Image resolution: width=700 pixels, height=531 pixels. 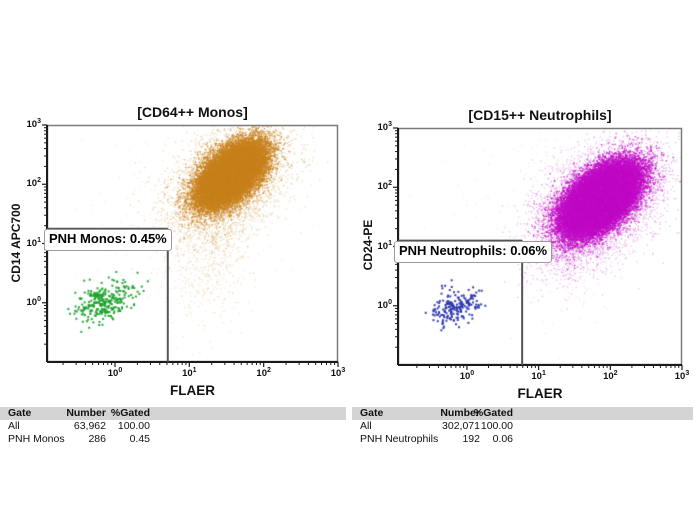 I want to click on gate-name-cell: PNH Monos, so click(x=36, y=439).